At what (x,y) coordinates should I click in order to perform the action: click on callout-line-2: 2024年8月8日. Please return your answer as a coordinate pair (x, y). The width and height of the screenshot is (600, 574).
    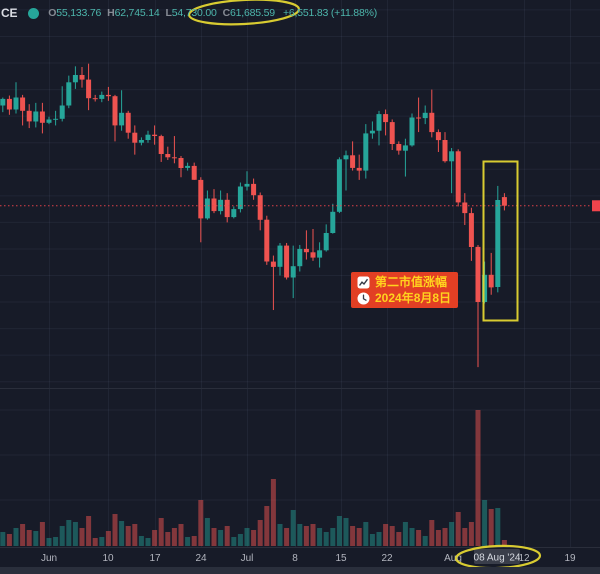
    Looking at the image, I should click on (404, 298).